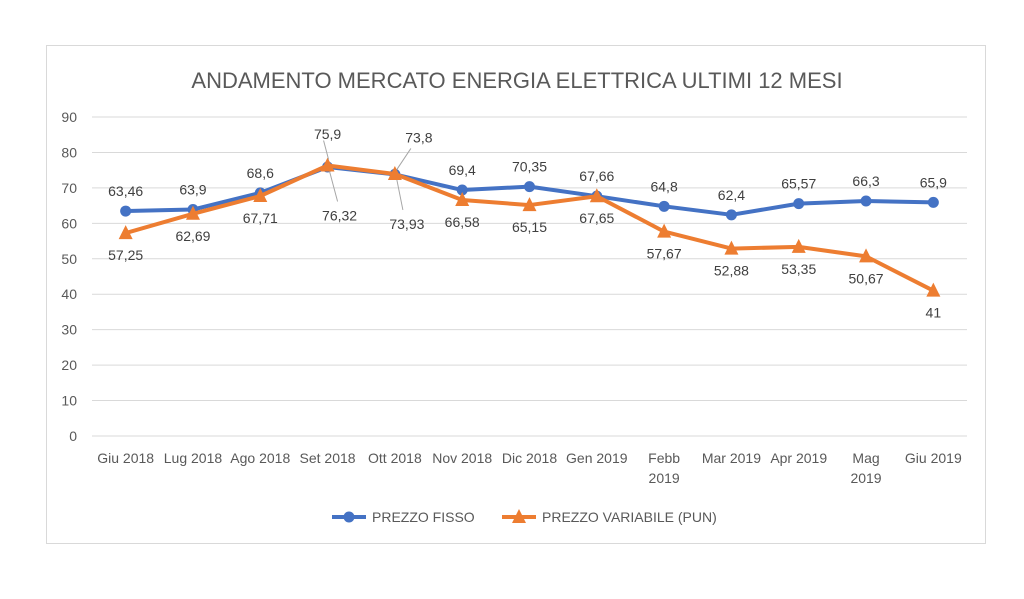  I want to click on prezzo-fisso-data-label: 66,3, so click(865, 181).